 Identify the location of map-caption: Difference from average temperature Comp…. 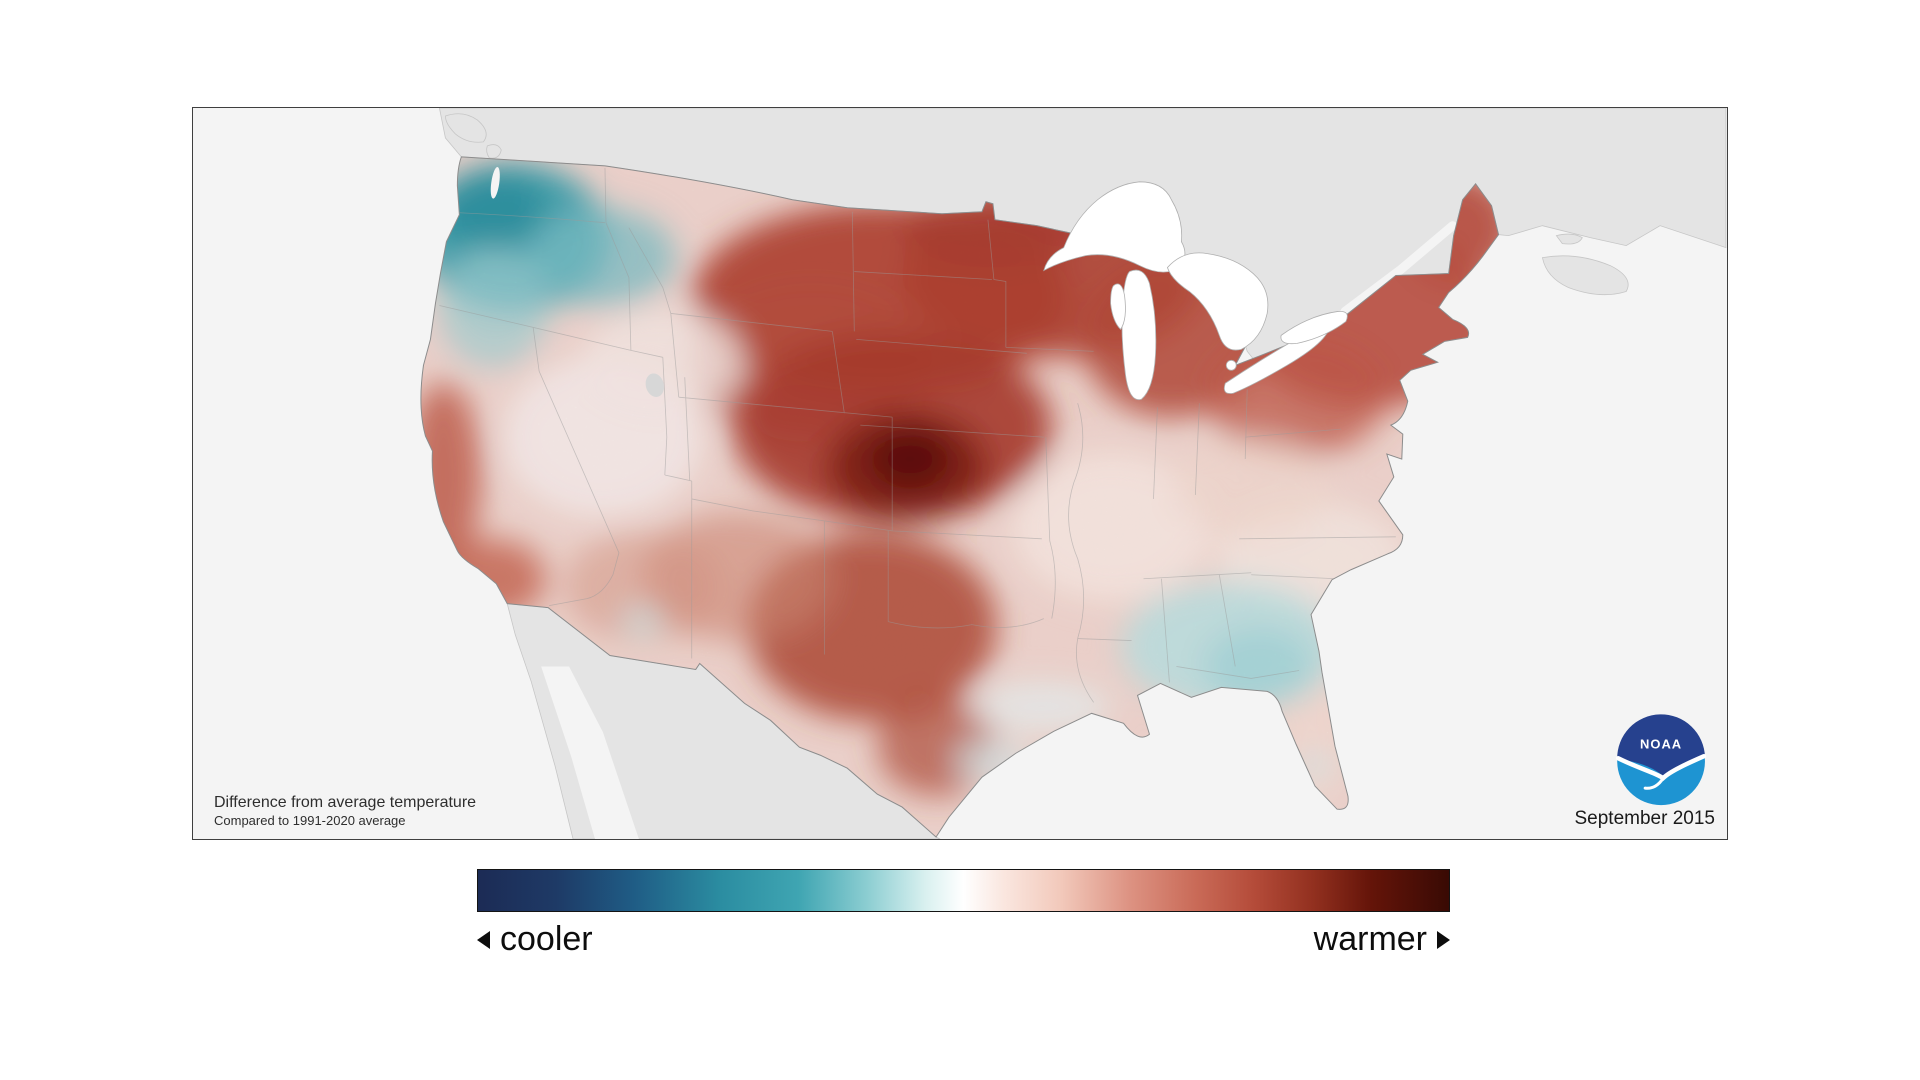
(345, 811).